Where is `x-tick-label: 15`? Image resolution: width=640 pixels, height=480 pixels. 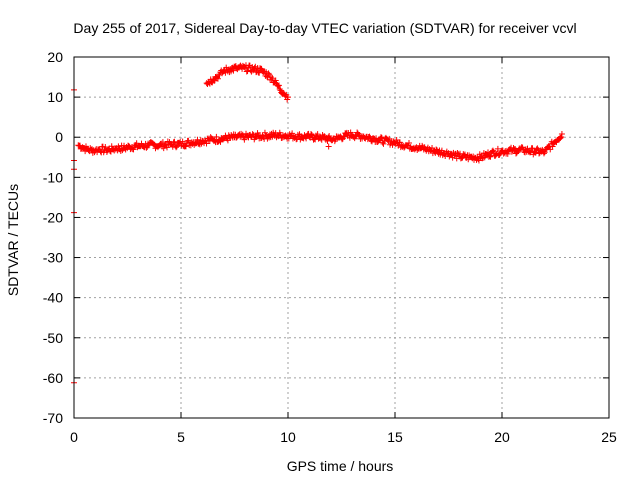
x-tick-label: 15 is located at coordinates (395, 437).